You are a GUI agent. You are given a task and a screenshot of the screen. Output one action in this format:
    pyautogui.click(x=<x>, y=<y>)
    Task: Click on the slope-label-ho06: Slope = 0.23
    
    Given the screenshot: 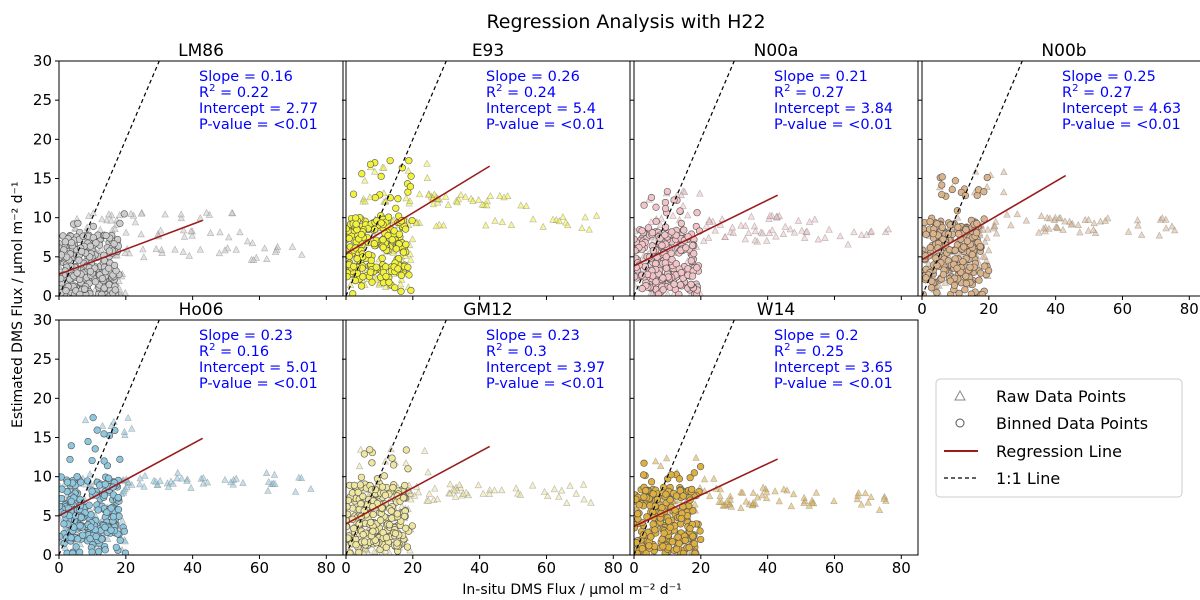 What is the action you would take?
    pyautogui.click(x=246, y=336)
    